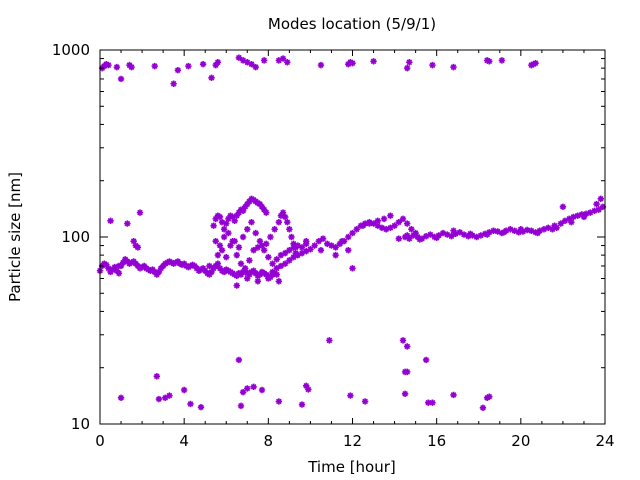 This screenshot has width=640, height=480. What do you see at coordinates (351, 467) in the screenshot?
I see `x-axis-title: Time [hour]` at bounding box center [351, 467].